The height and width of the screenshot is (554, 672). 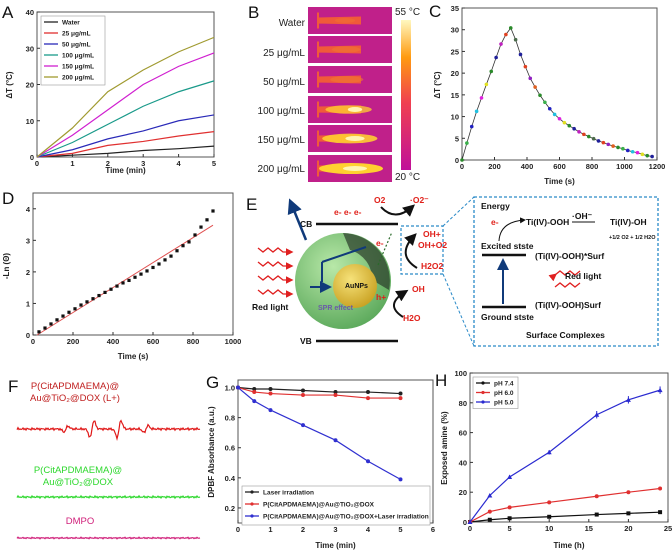 What do you see at coordinates (463, 433) in the screenshot?
I see `y-tick-label: 60` at bounding box center [463, 433].